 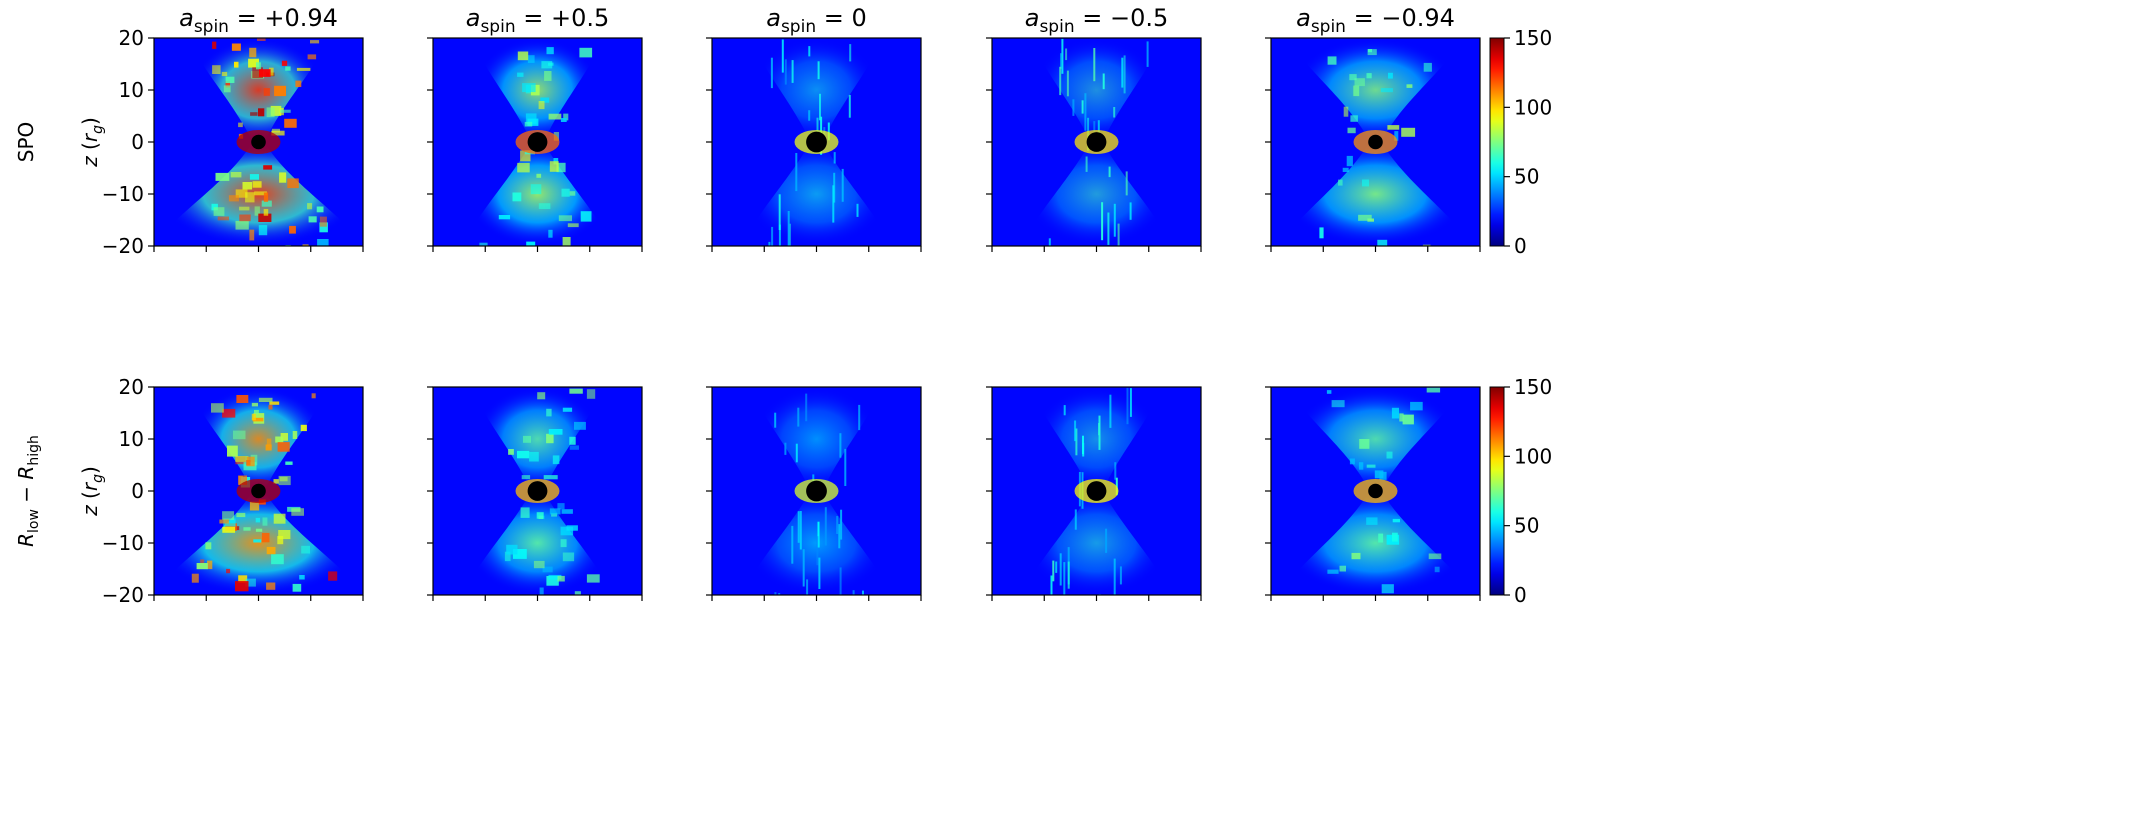 I want to click on heatmap-panel-r1-c2, so click(x=535, y=144).